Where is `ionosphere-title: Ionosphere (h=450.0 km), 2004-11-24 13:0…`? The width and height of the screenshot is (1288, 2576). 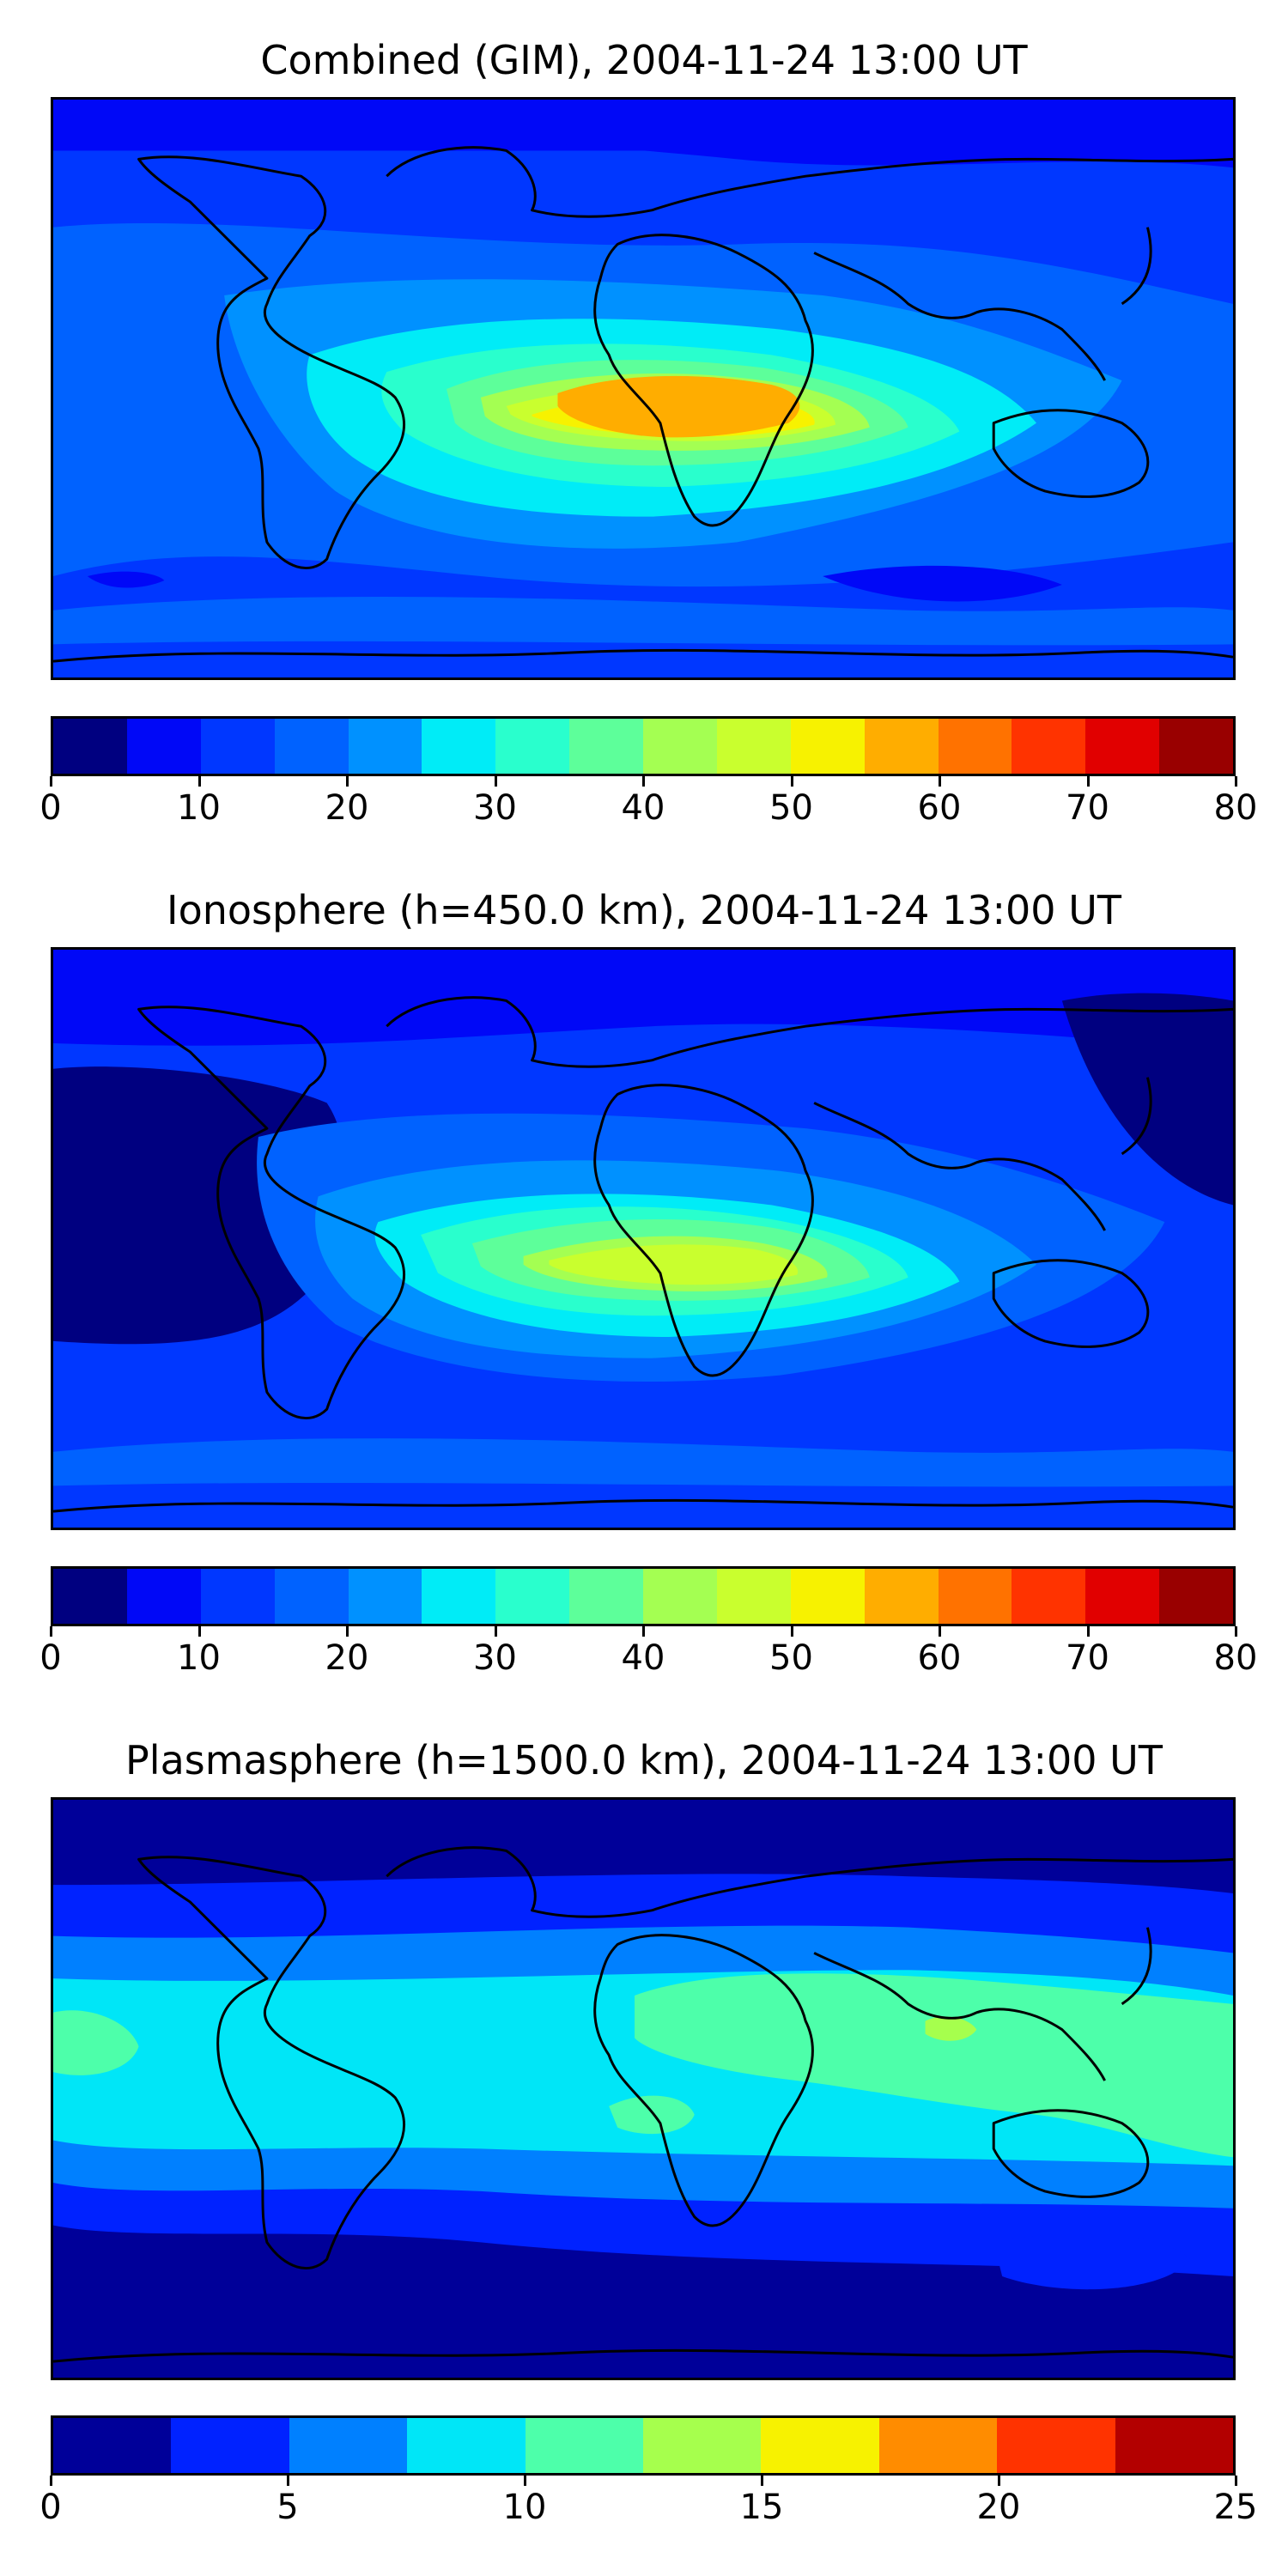 ionosphere-title: Ionosphere (h=450.0 km), 2004-11-24 13:0… is located at coordinates (644, 910).